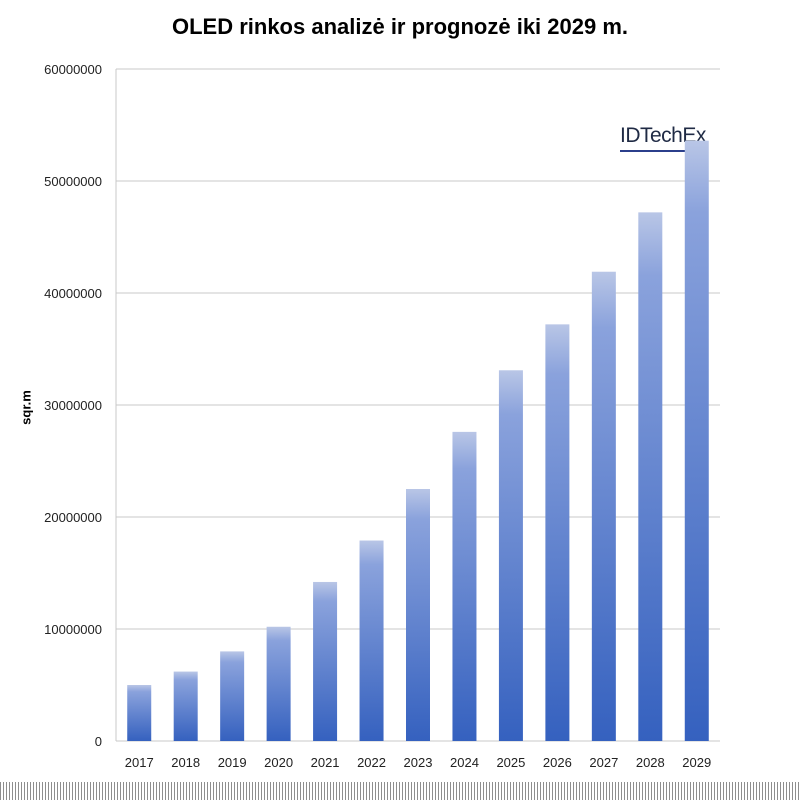 The height and width of the screenshot is (800, 800). Describe the element at coordinates (371, 762) in the screenshot. I see `x-tick-label: 2022` at that location.